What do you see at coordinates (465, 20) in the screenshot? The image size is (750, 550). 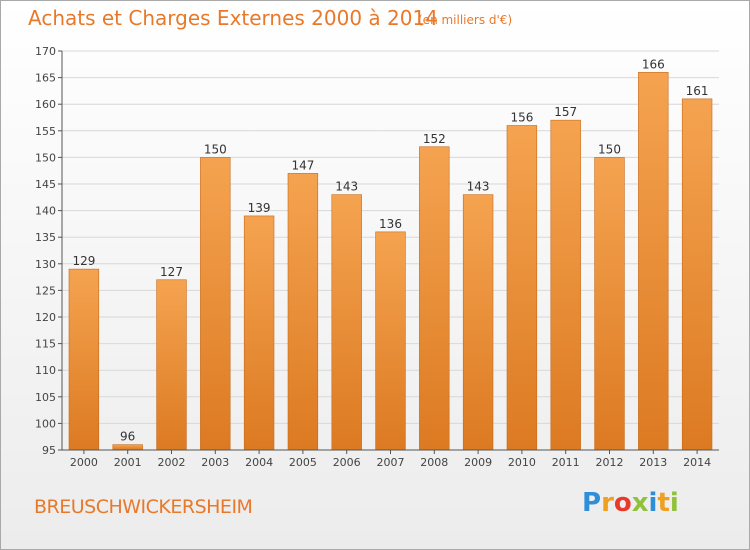 I see `chart-subtitle: (en milliers d'€)` at bounding box center [465, 20].